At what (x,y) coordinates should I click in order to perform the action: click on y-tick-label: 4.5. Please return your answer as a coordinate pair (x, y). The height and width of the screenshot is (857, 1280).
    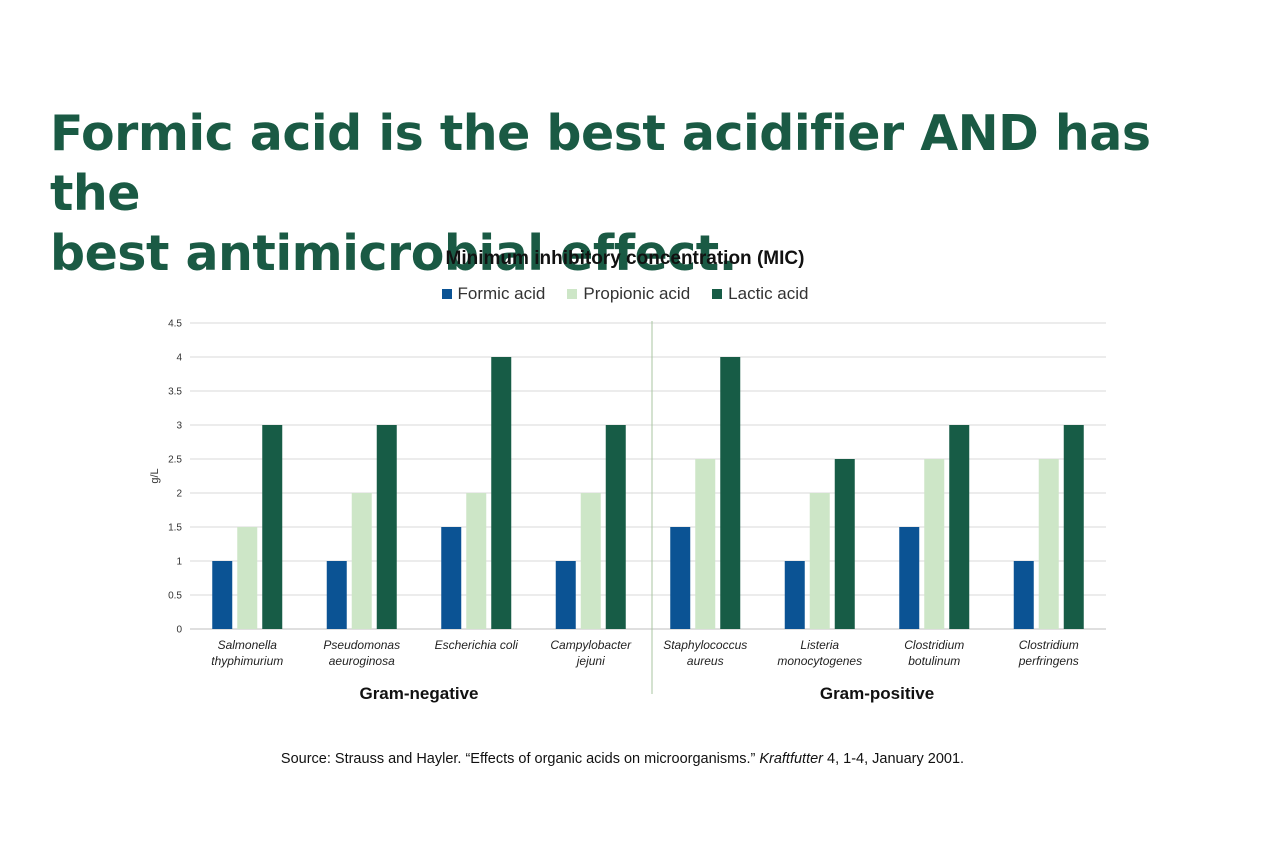
    Looking at the image, I should click on (175, 324).